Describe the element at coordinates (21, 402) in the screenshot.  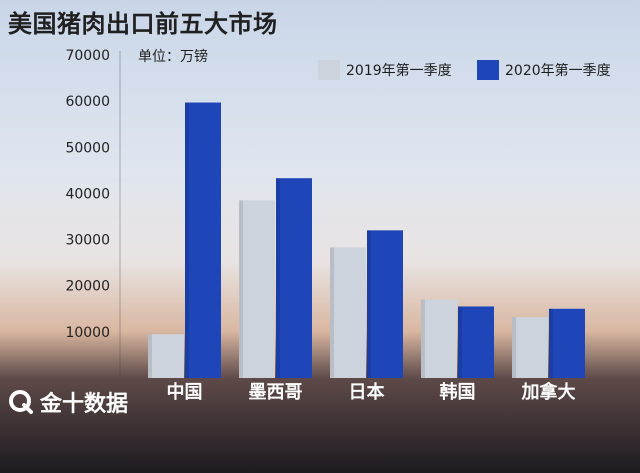
I see `q-ring-logo-icon` at that location.